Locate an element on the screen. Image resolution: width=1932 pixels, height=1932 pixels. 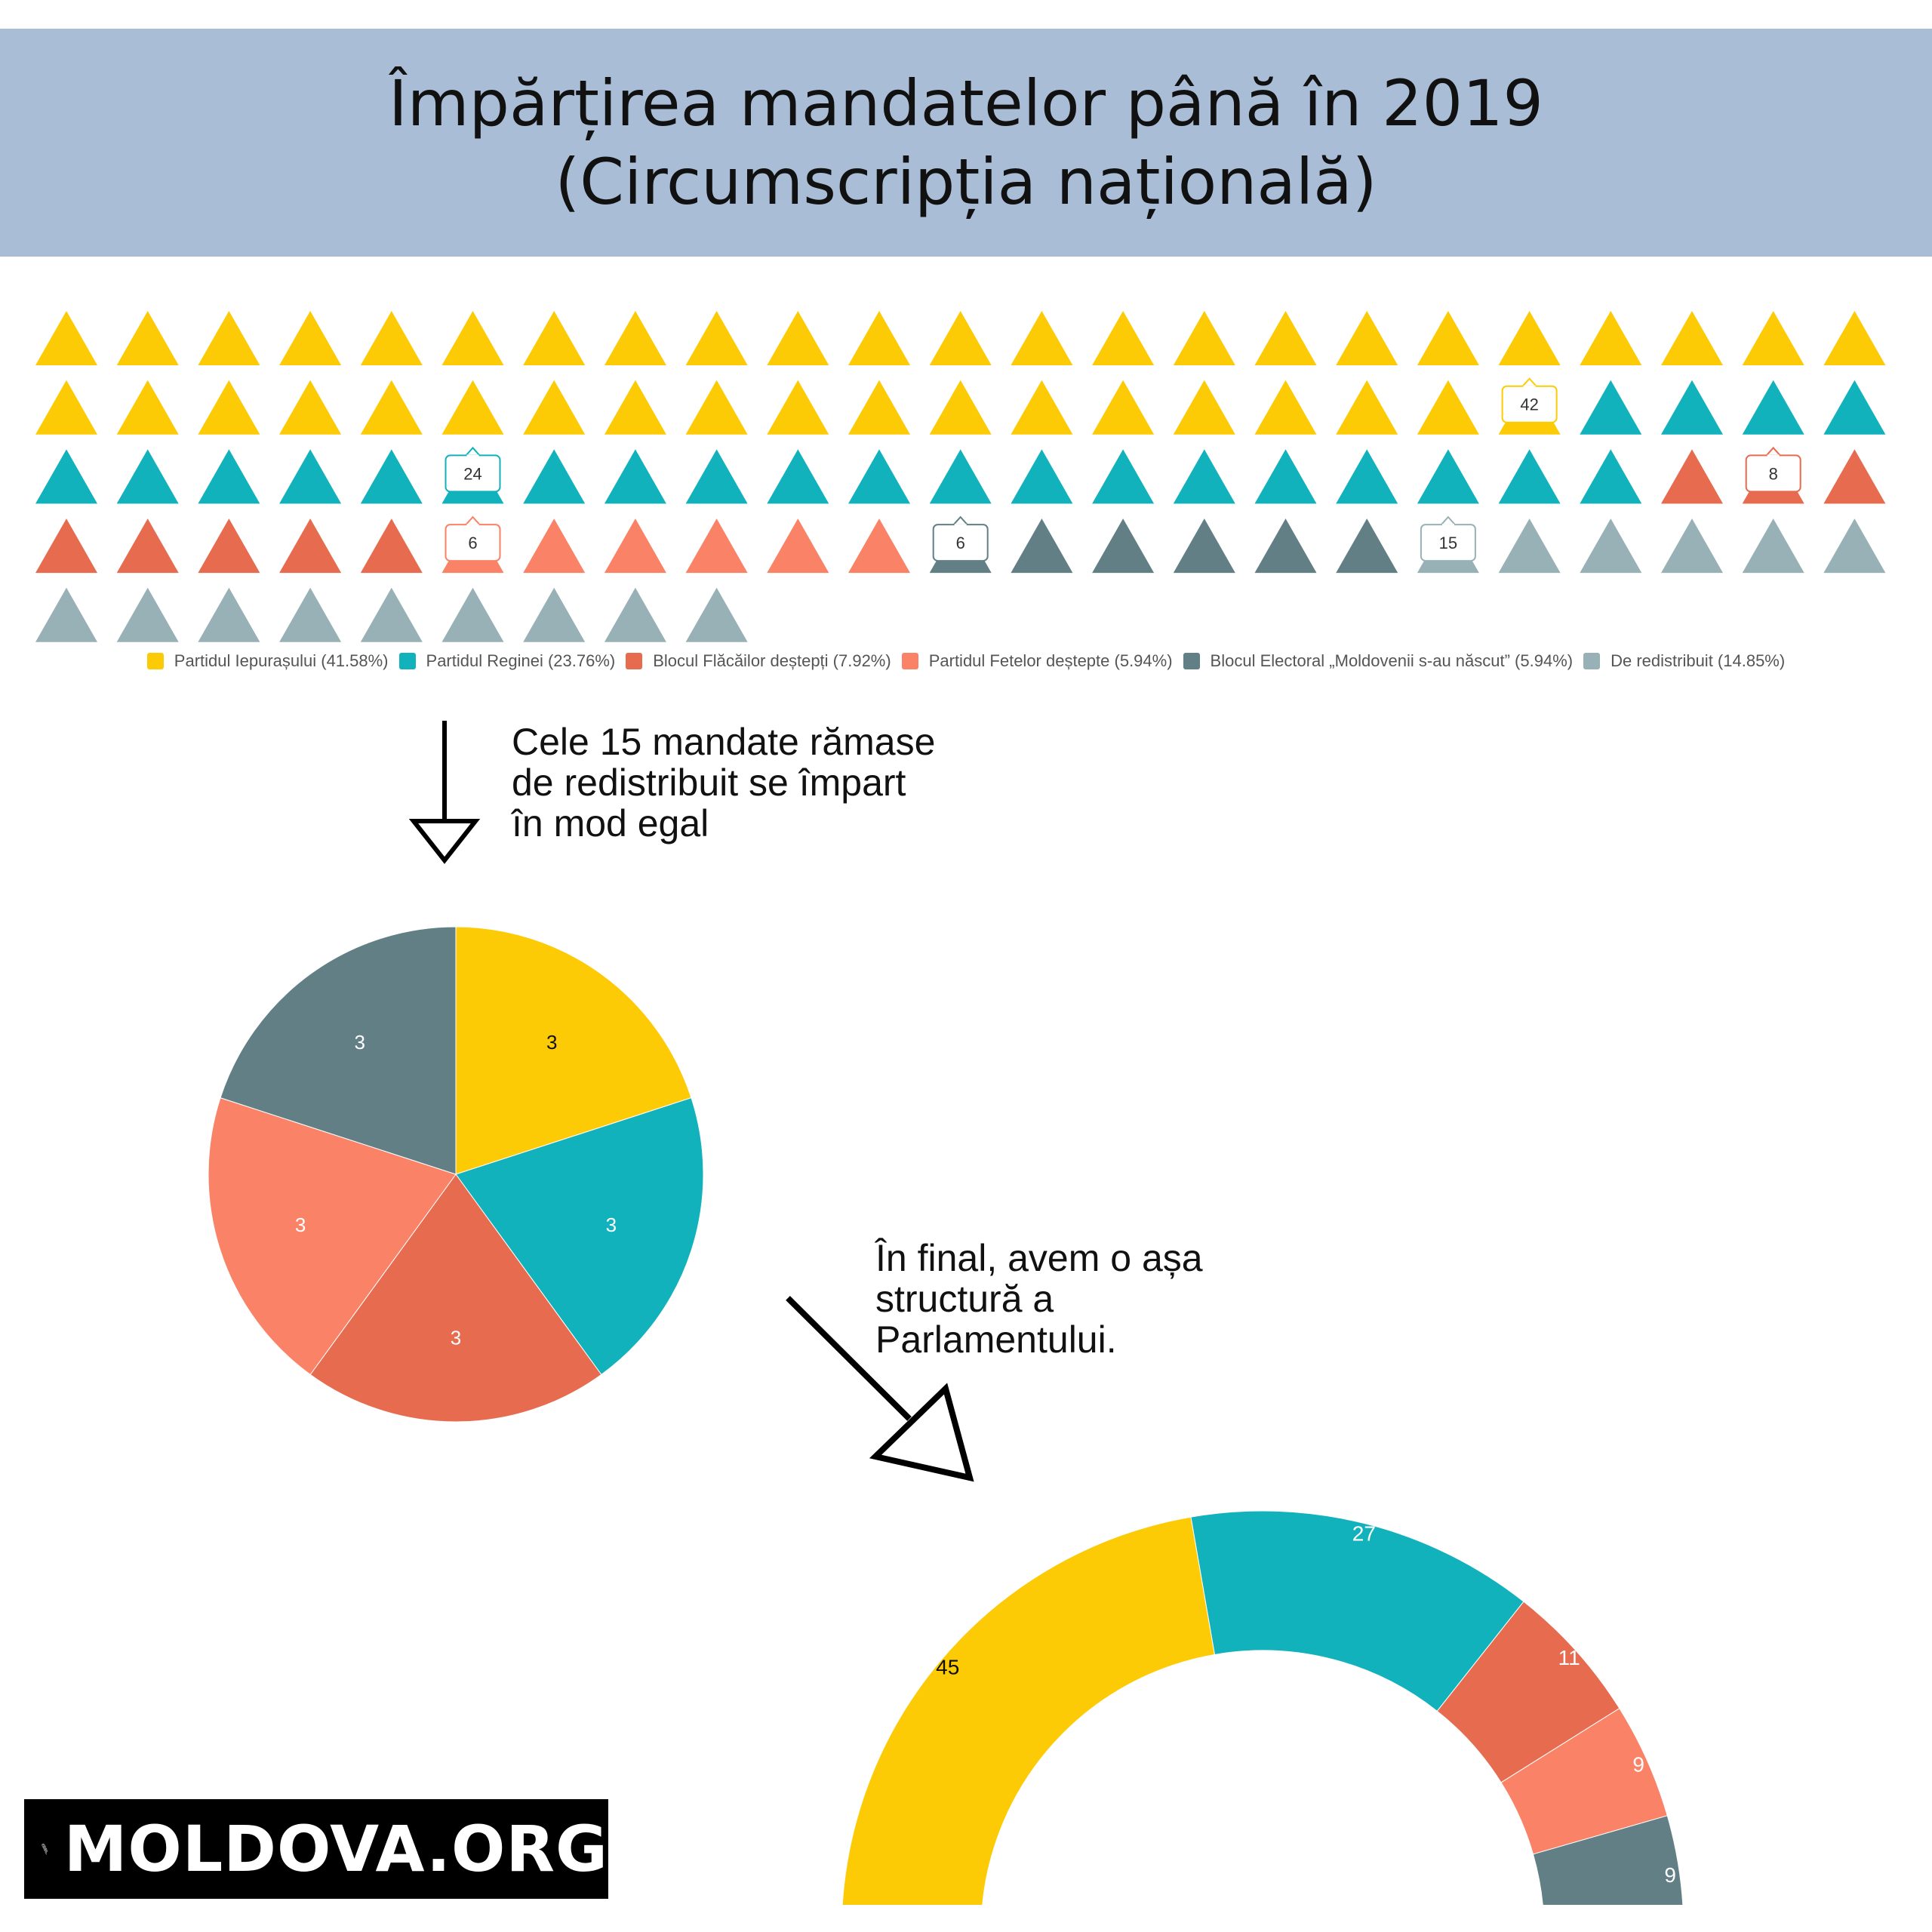
donut-segment-label: 11 is located at coordinates (1569, 1657).